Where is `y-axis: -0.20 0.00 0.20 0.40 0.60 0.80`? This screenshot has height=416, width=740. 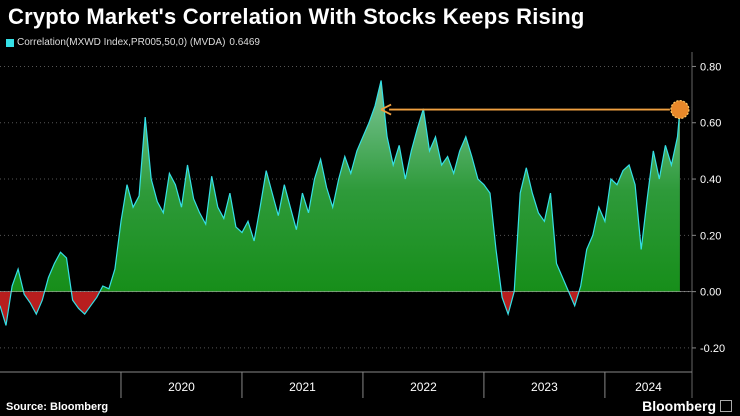 y-axis: -0.20 0.00 0.20 0.40 0.60 0.80 is located at coordinates (708, 225).